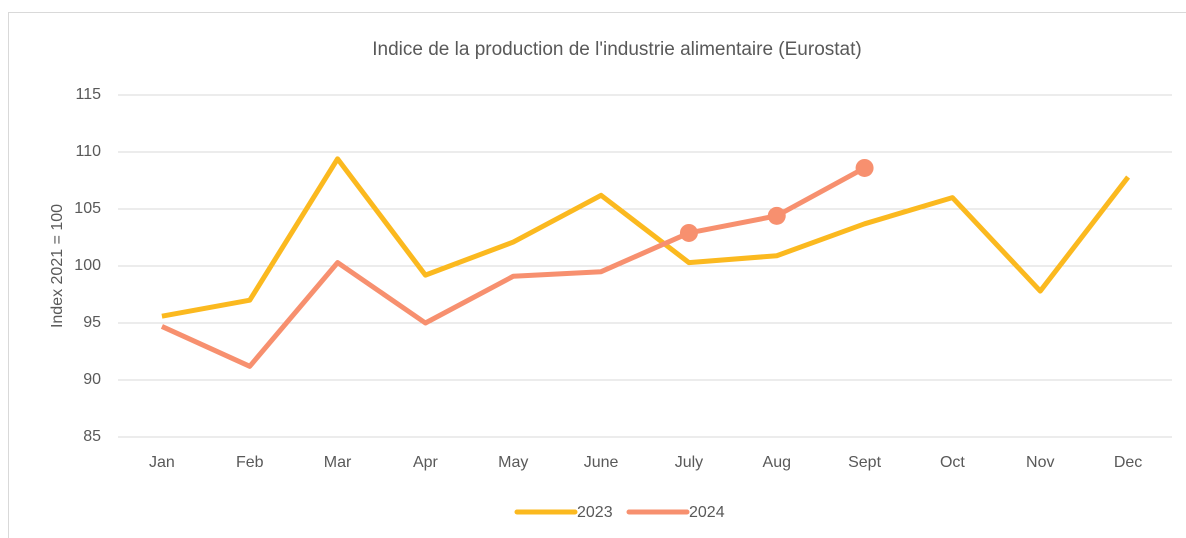 The width and height of the screenshot is (1186, 538). Describe the element at coordinates (87, 265) in the screenshot. I see `y-tick-label: 100` at that location.